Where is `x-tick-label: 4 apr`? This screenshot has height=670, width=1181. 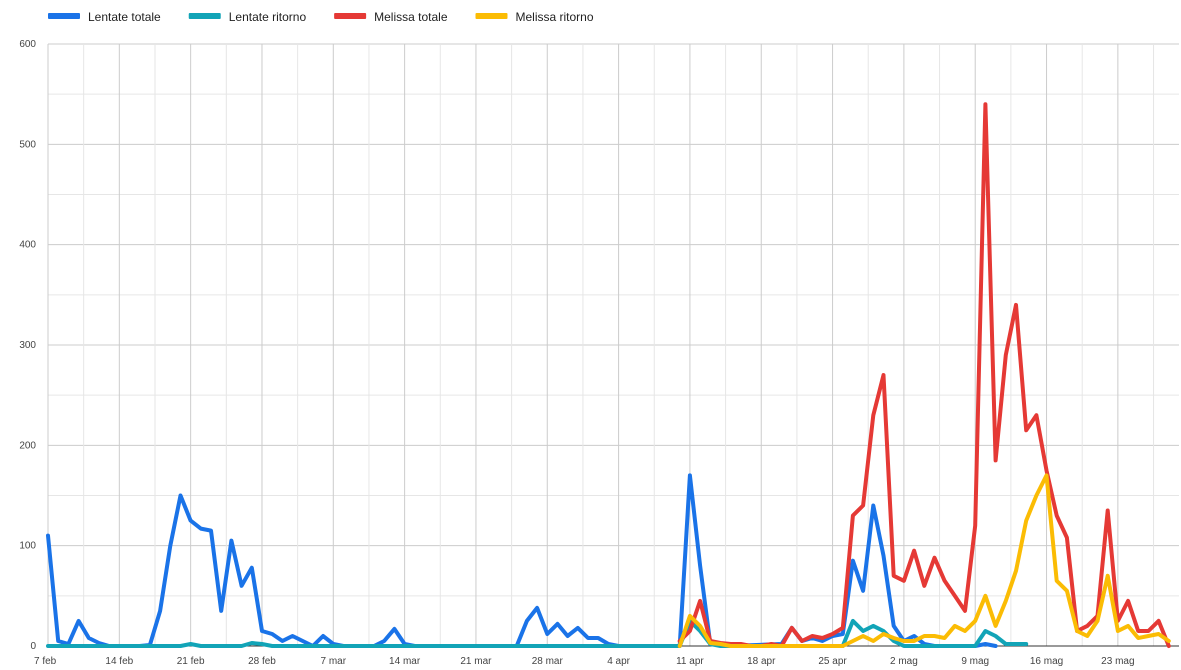 x-tick-label: 4 apr is located at coordinates (618, 661).